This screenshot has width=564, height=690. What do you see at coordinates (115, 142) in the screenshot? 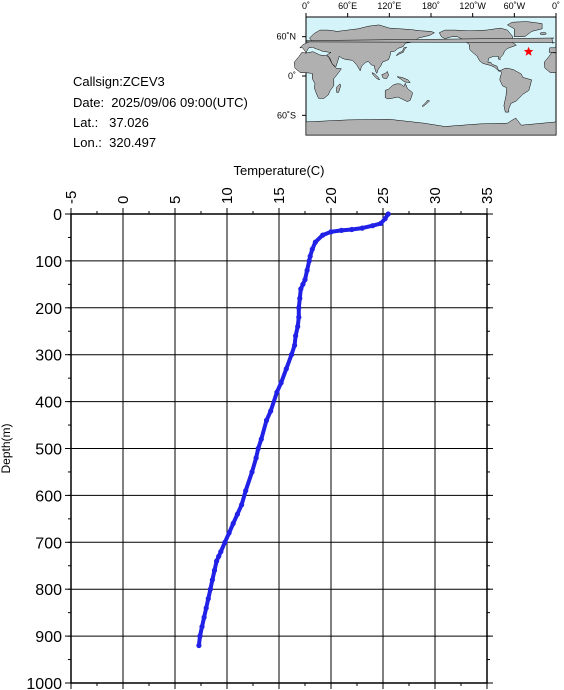
I see `longitude-text: Lon.: 320.497` at bounding box center [115, 142].